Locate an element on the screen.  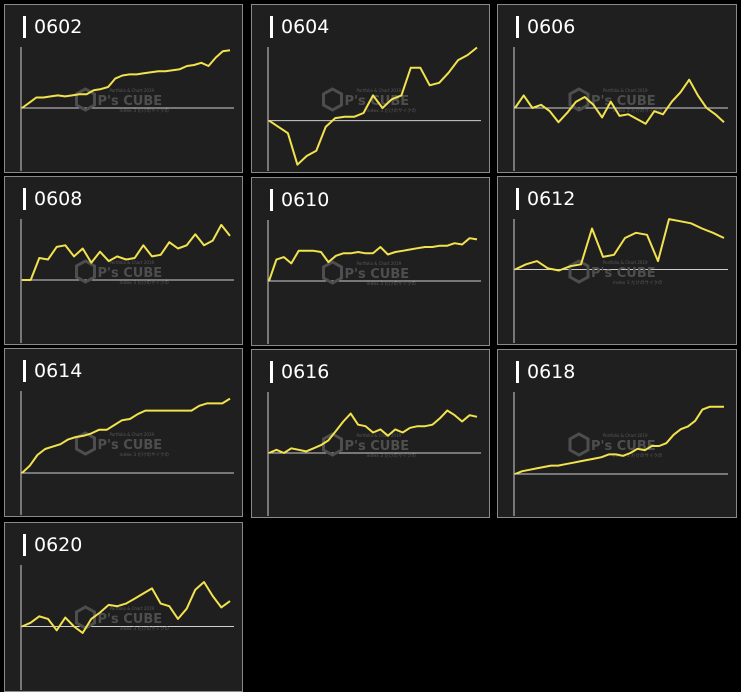
chart-title: 0620 is located at coordinates (58, 545).